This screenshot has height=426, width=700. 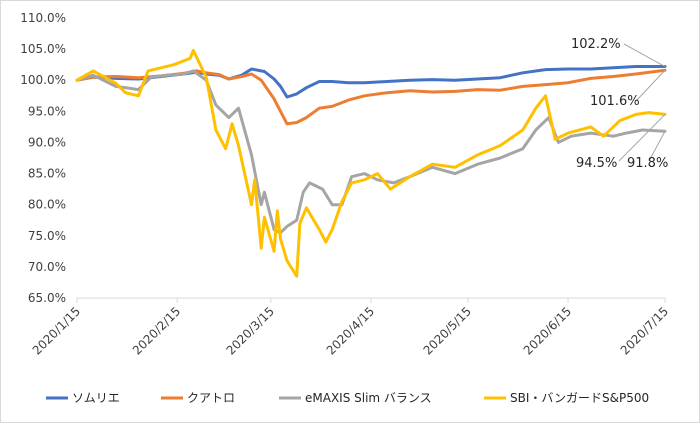 What do you see at coordinates (47, 205) in the screenshot?
I see `y-tick-label: 80.0%` at bounding box center [47, 205].